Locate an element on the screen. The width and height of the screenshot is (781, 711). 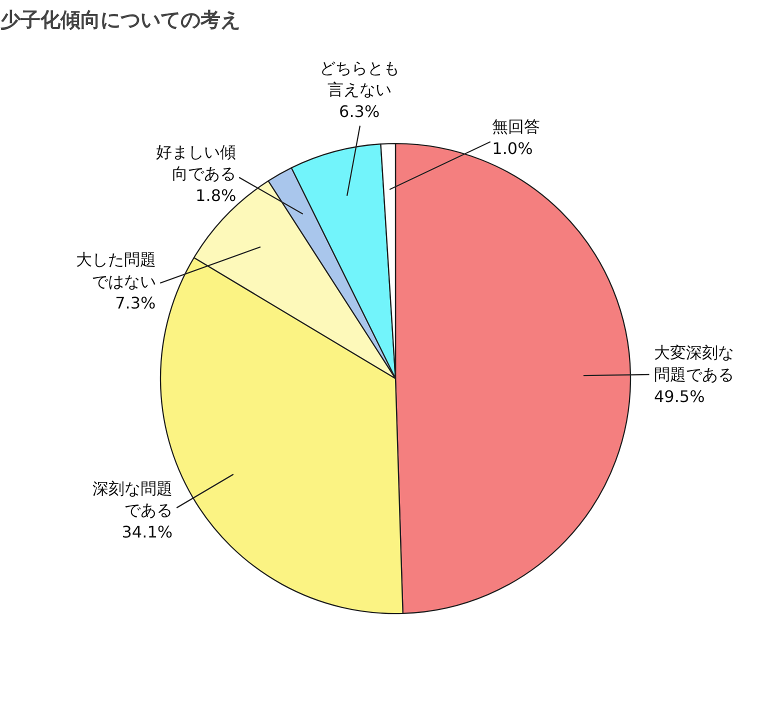
slice-label: 無回答 is located at coordinates (516, 126).